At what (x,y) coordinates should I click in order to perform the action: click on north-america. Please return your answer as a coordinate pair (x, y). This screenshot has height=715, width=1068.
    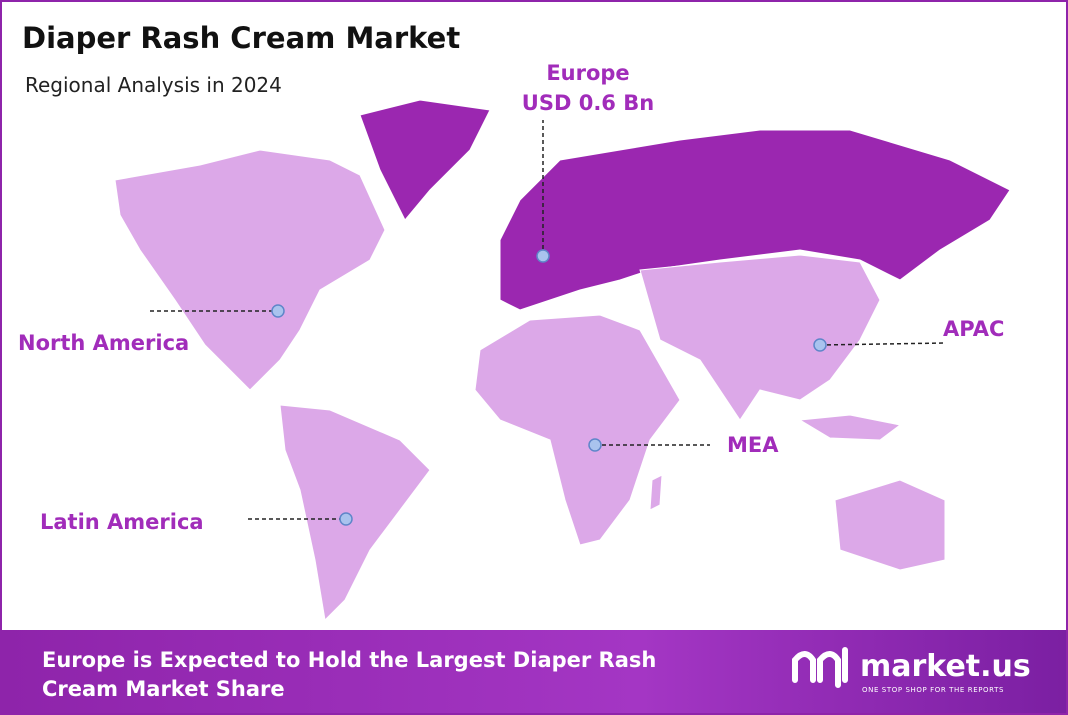
    Looking at the image, I should click on (250, 270).